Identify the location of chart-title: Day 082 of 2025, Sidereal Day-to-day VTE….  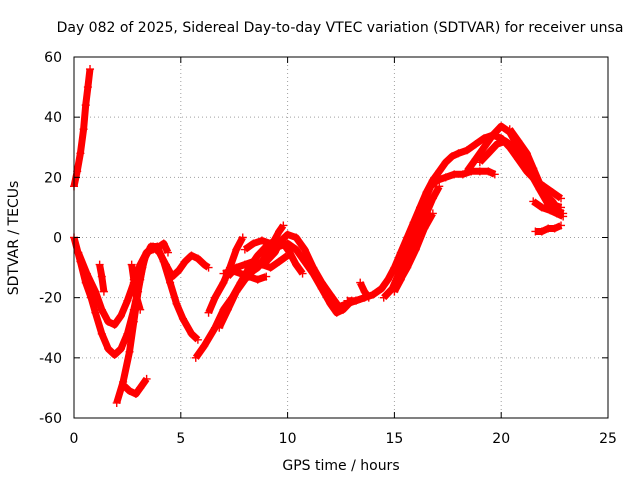
(340, 28).